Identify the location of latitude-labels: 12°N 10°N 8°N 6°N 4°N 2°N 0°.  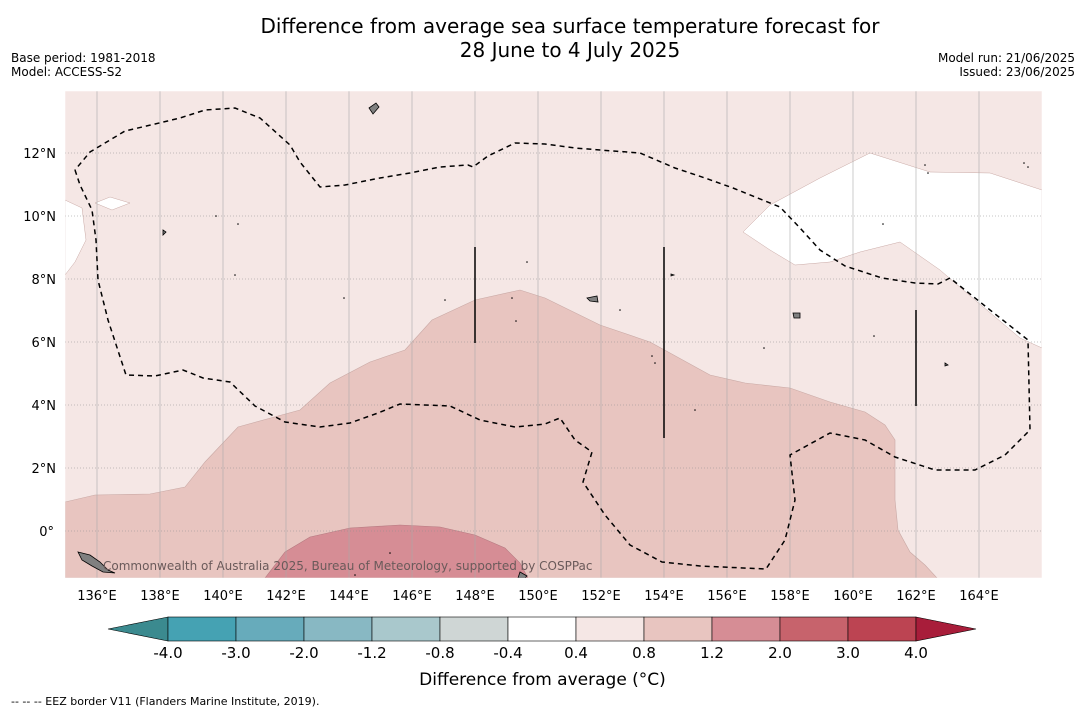
(39, 343).